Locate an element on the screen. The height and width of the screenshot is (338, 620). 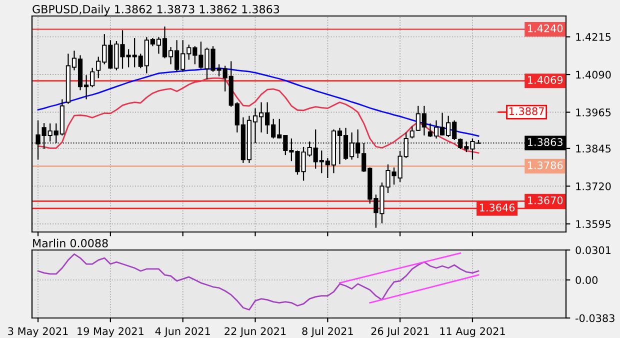
x-tick-label: 4 Jun 2021 is located at coordinates (182, 332).